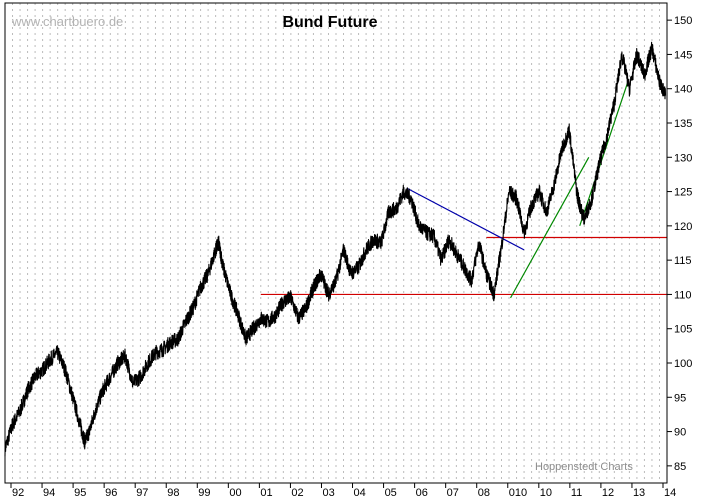 The image size is (717, 499). I want to click on y-tick-label: 90, so click(680, 433).